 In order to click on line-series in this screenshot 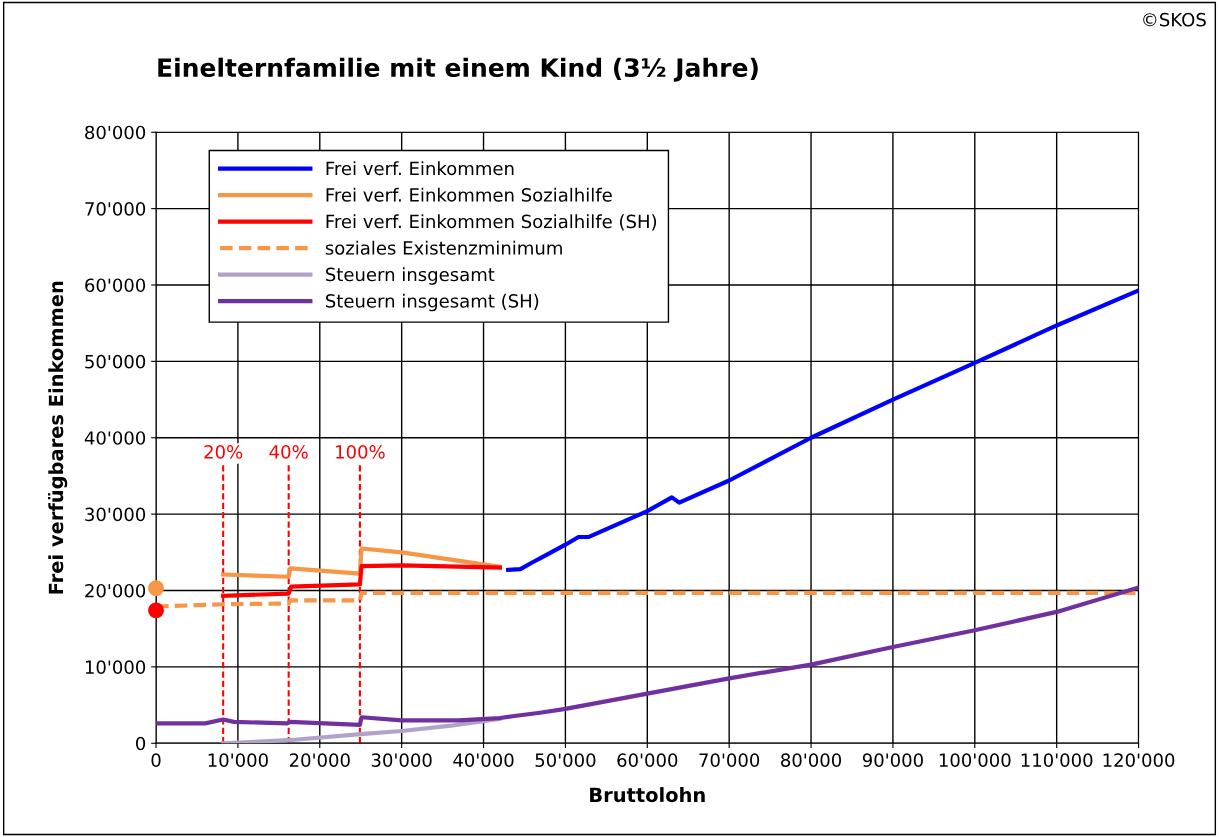, I will do `click(361, 562)`.